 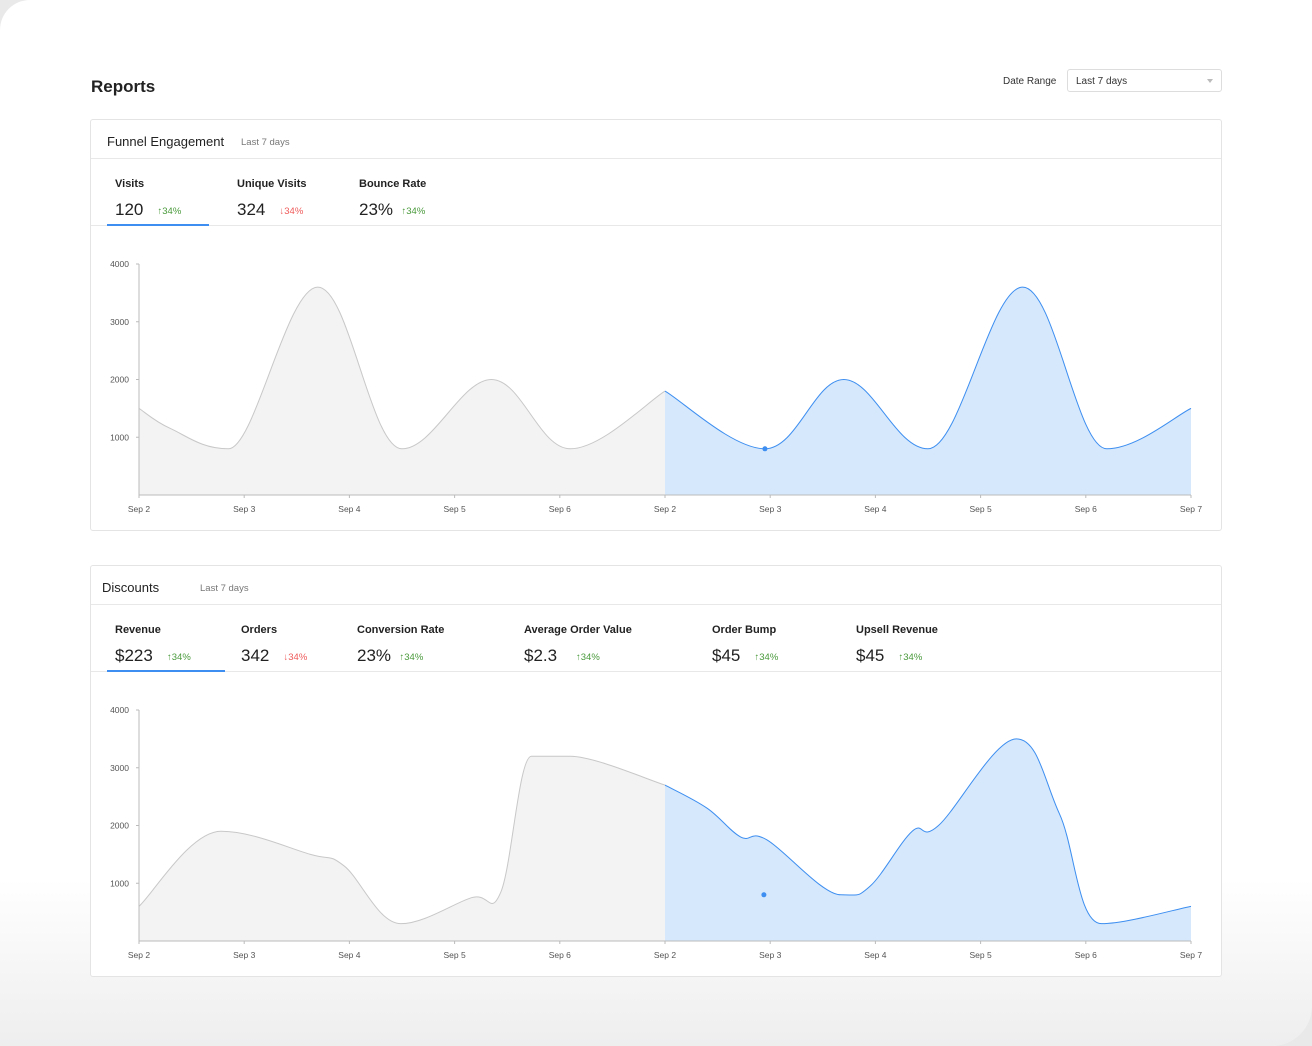 I want to click on page-title: Reports, so click(x=123, y=86).